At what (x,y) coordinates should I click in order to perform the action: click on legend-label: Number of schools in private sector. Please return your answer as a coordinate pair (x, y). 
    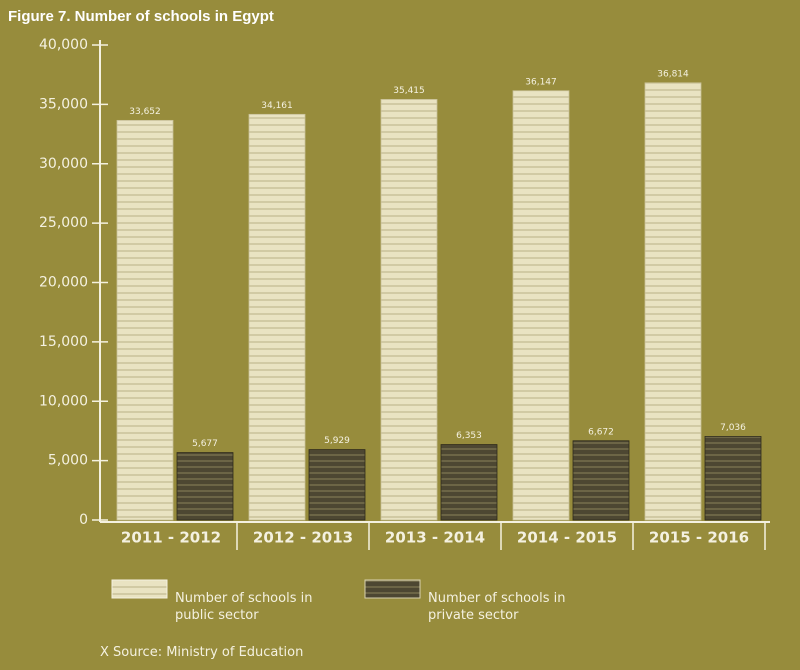
    Looking at the image, I should click on (497, 607).